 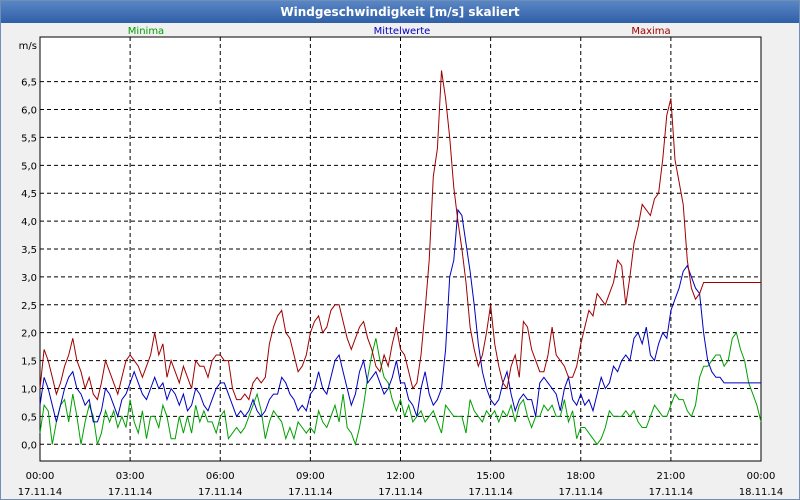 What do you see at coordinates (650, 31) in the screenshot?
I see `legend-entry: Maxima` at bounding box center [650, 31].